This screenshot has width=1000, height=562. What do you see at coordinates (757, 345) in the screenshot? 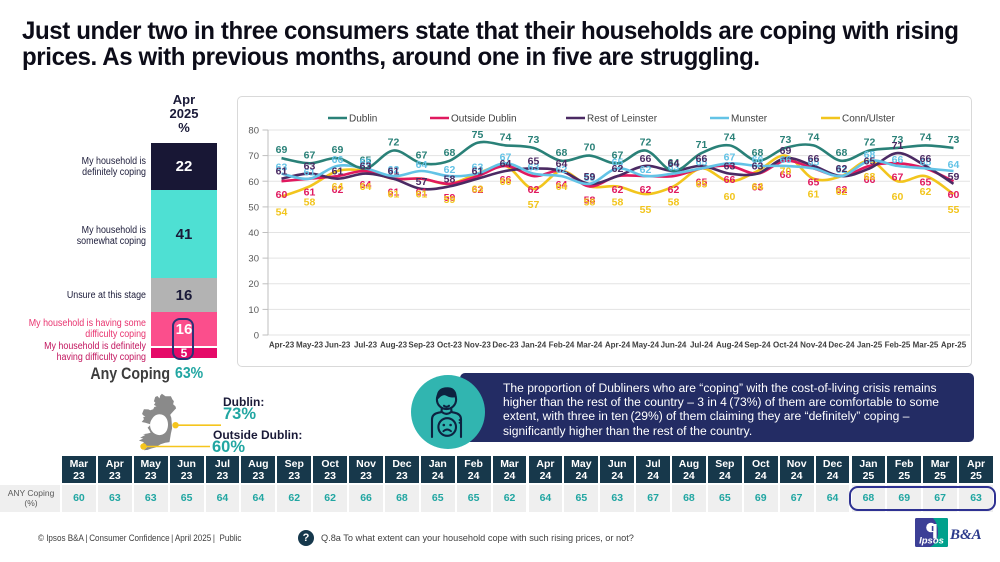
I see `svg-text: Sep-24` at bounding box center [757, 345].